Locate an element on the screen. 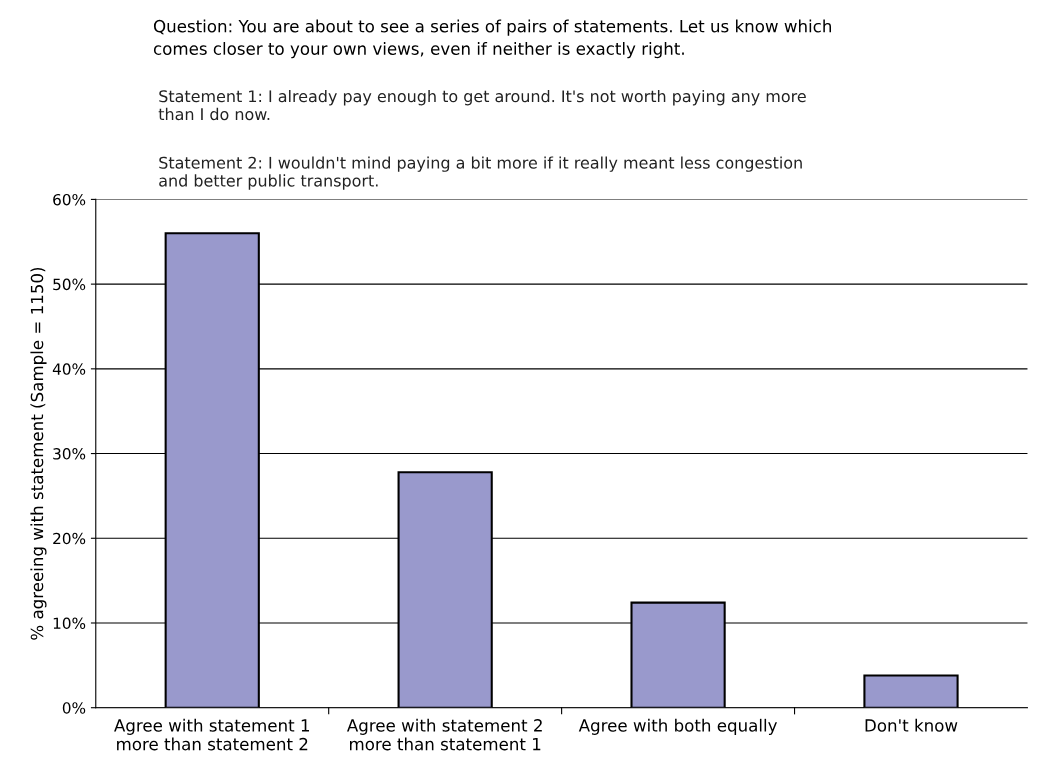 This screenshot has width=1041, height=782. y-tick-label: 0% is located at coordinates (74, 708).